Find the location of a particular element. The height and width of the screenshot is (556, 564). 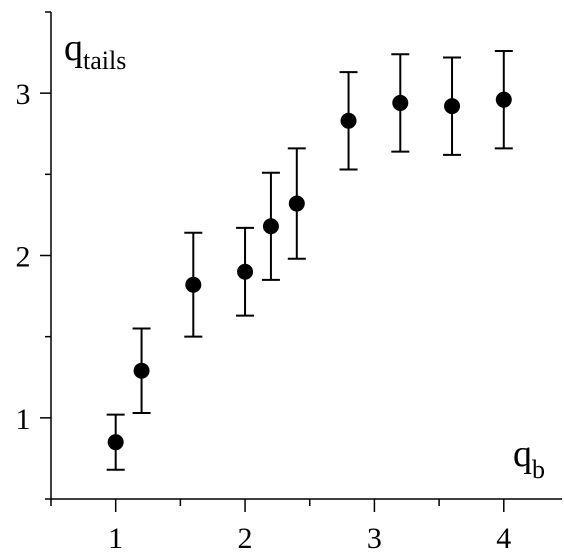

x-tick-label: 1 is located at coordinates (115, 538).